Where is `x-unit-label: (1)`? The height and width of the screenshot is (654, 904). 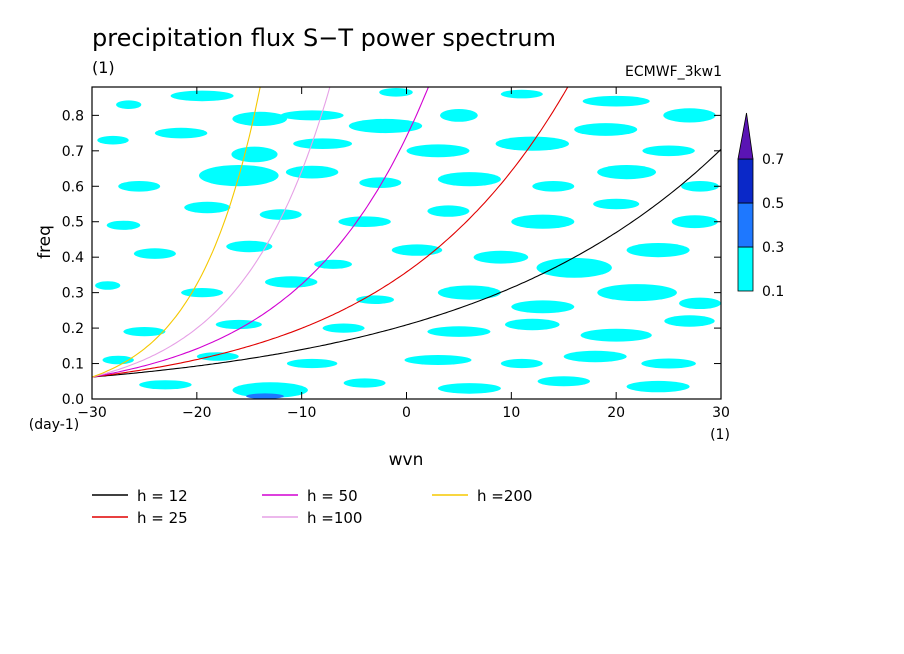
x-unit-label: (1) is located at coordinates (720, 435).